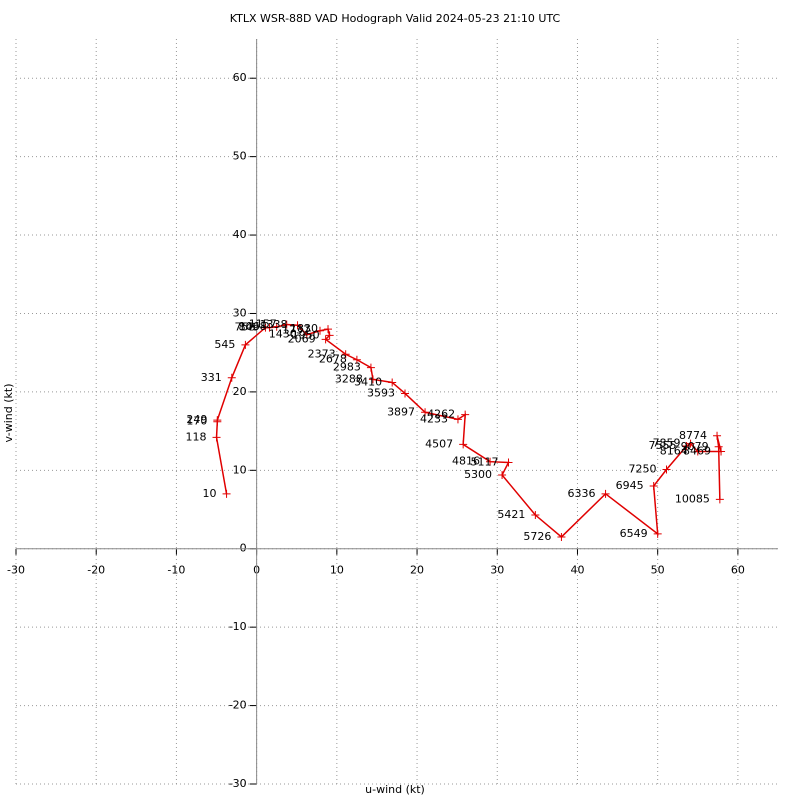 Image resolution: width=800 pixels, height=800 pixels. Describe the element at coordinates (439, 443) in the screenshot. I see `height-label: 4507` at that location.